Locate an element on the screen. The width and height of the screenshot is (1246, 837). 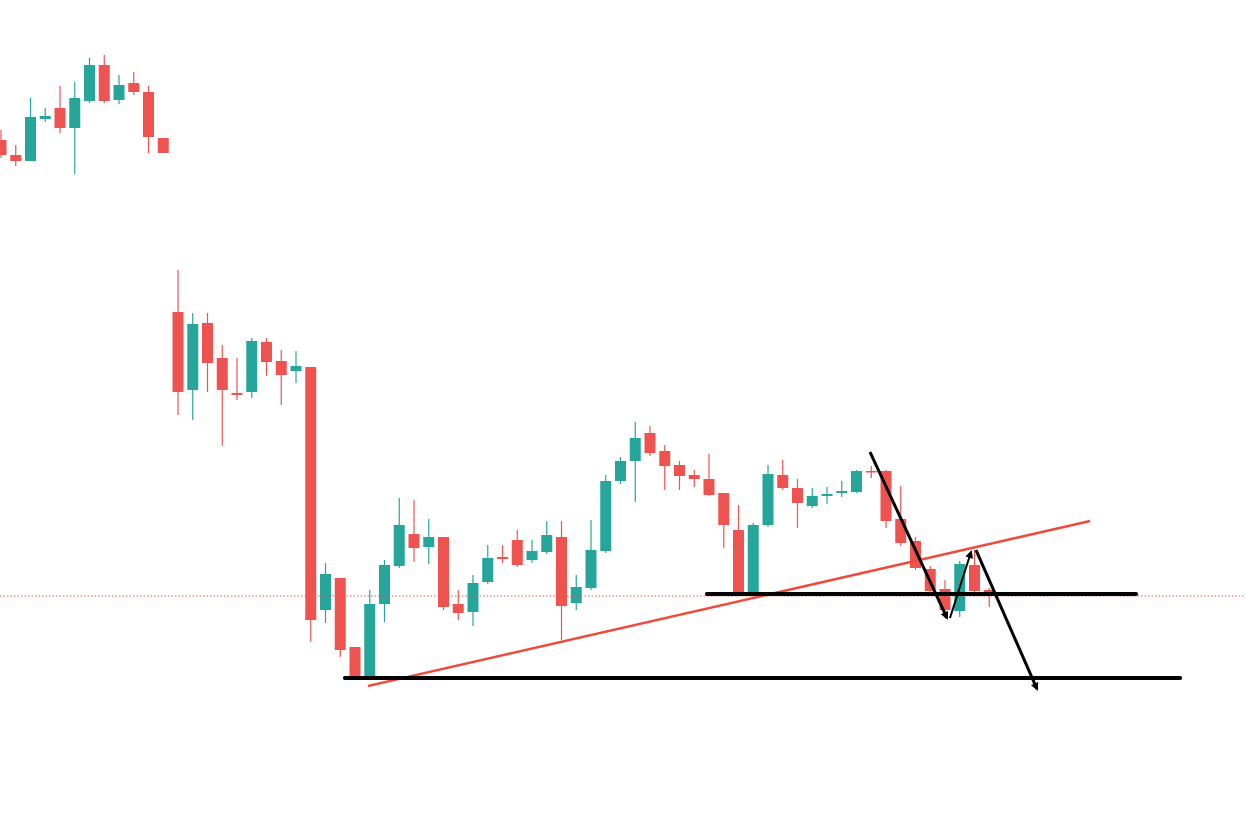
trend-line is located at coordinates (729, 603).